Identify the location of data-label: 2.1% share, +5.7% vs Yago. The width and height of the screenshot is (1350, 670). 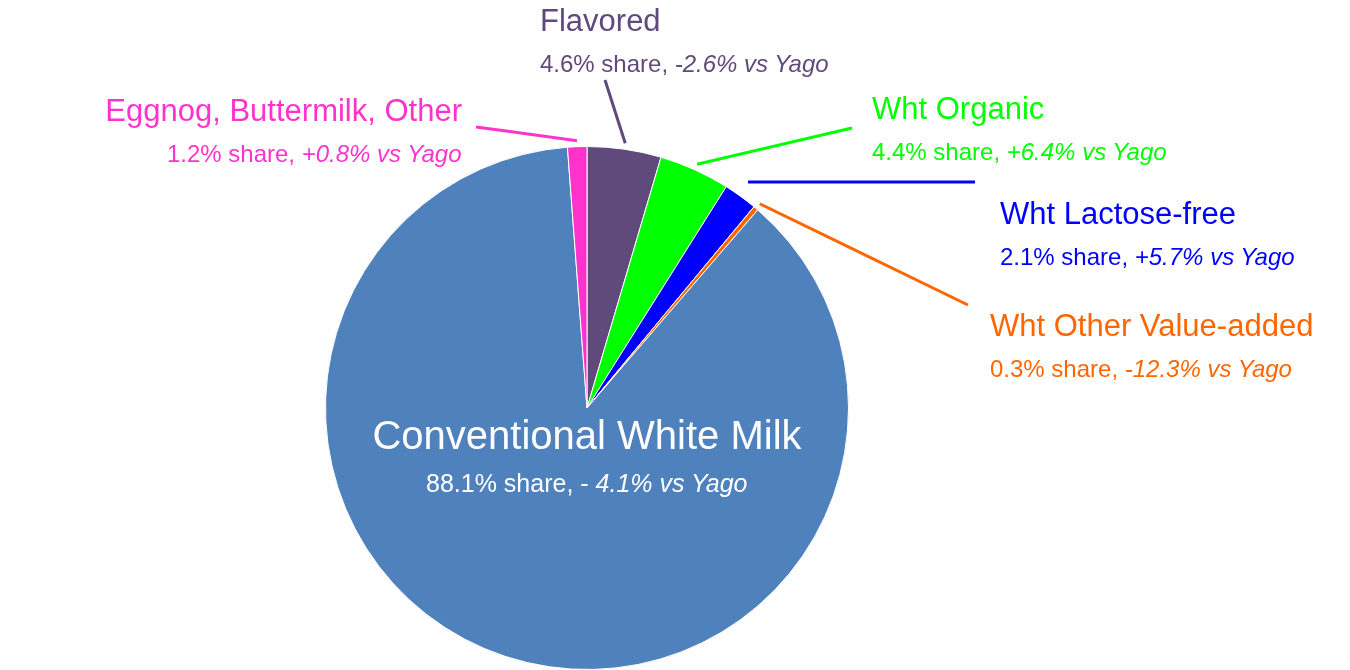
(1147, 256).